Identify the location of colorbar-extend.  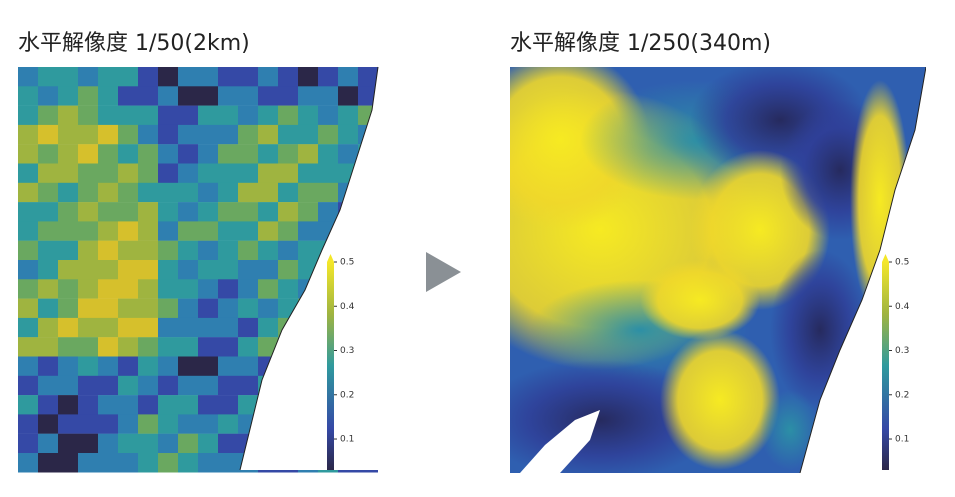
(330, 258).